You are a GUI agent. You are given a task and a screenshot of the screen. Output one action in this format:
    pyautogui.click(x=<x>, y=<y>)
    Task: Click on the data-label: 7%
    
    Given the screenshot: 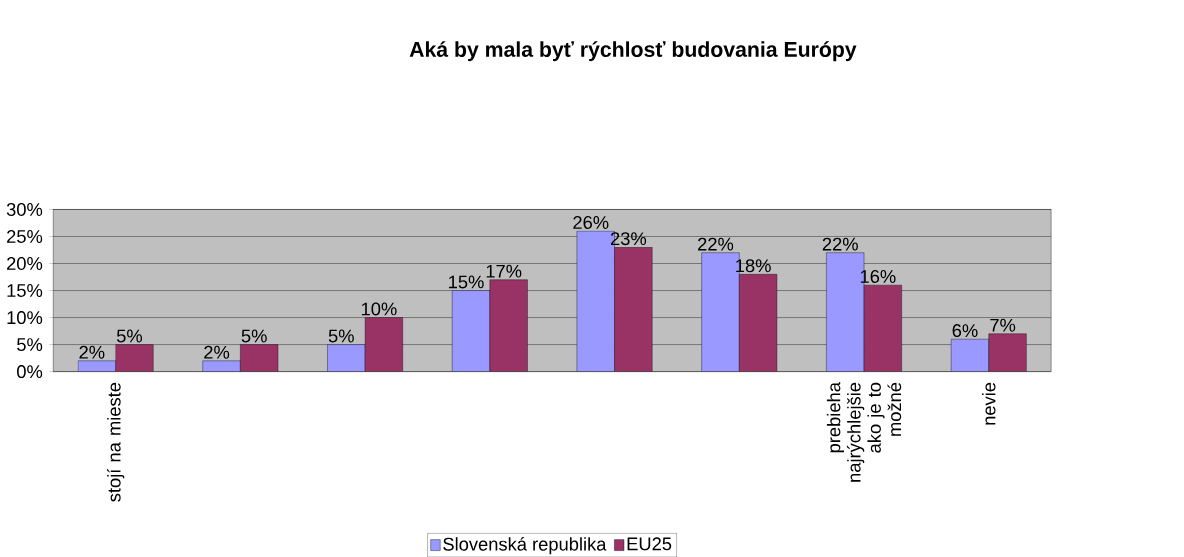 What is the action you would take?
    pyautogui.click(x=1003, y=325)
    